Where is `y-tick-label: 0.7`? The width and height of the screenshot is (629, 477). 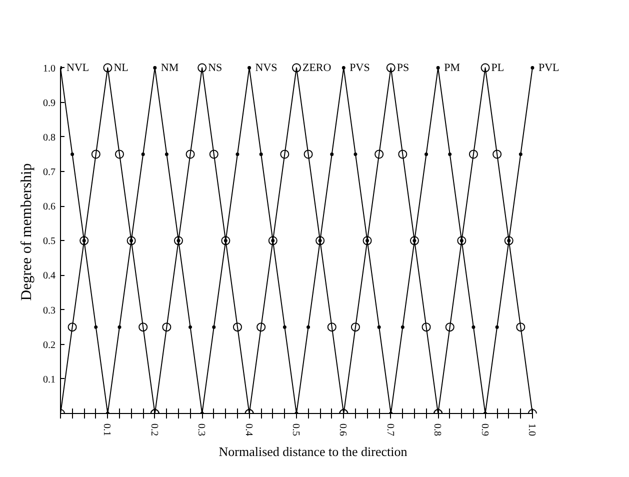
y-tick-label: 0.7 is located at coordinates (49, 172).